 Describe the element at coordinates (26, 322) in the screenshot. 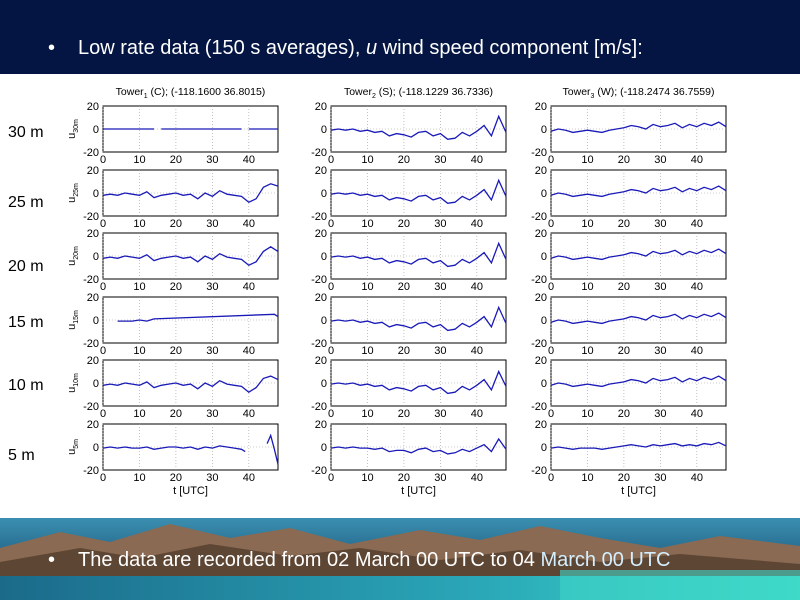

I see `height-label-15m: 15 m` at that location.